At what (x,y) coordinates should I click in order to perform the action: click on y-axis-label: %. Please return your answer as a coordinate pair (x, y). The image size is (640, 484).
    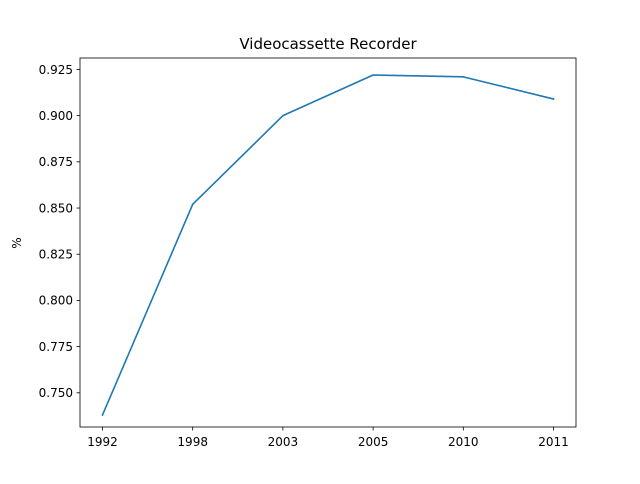
    Looking at the image, I should click on (17, 242).